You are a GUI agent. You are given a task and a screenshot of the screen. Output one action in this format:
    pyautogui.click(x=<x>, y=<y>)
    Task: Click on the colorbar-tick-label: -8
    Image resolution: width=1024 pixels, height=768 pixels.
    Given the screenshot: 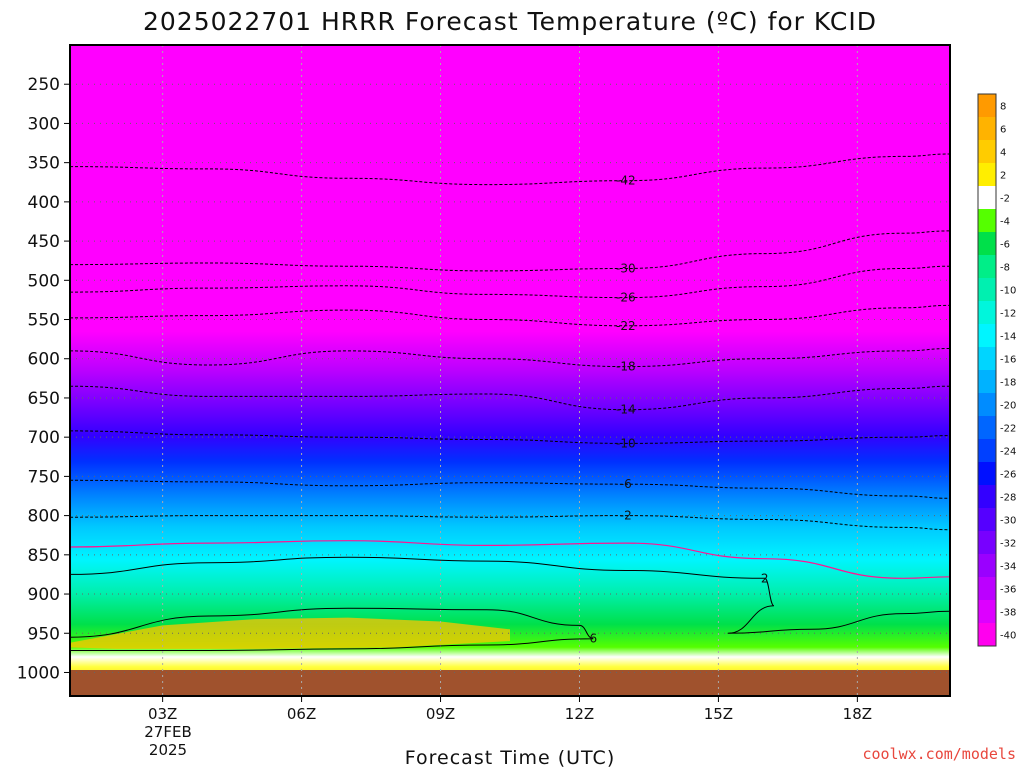 What is the action you would take?
    pyautogui.click(x=1005, y=268)
    